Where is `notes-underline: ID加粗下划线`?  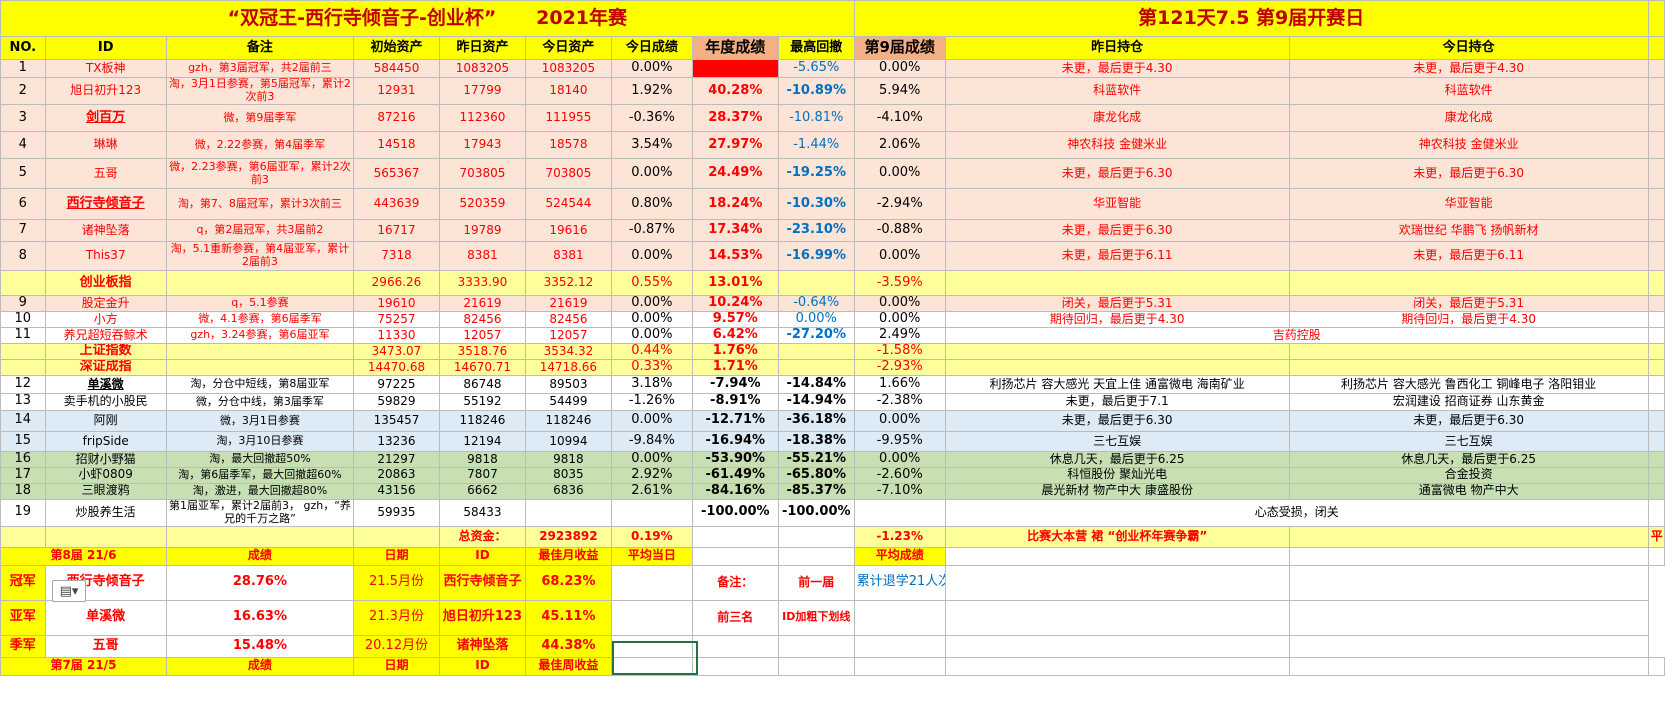
notes-underline: ID加粗下划线 is located at coordinates (816, 617).